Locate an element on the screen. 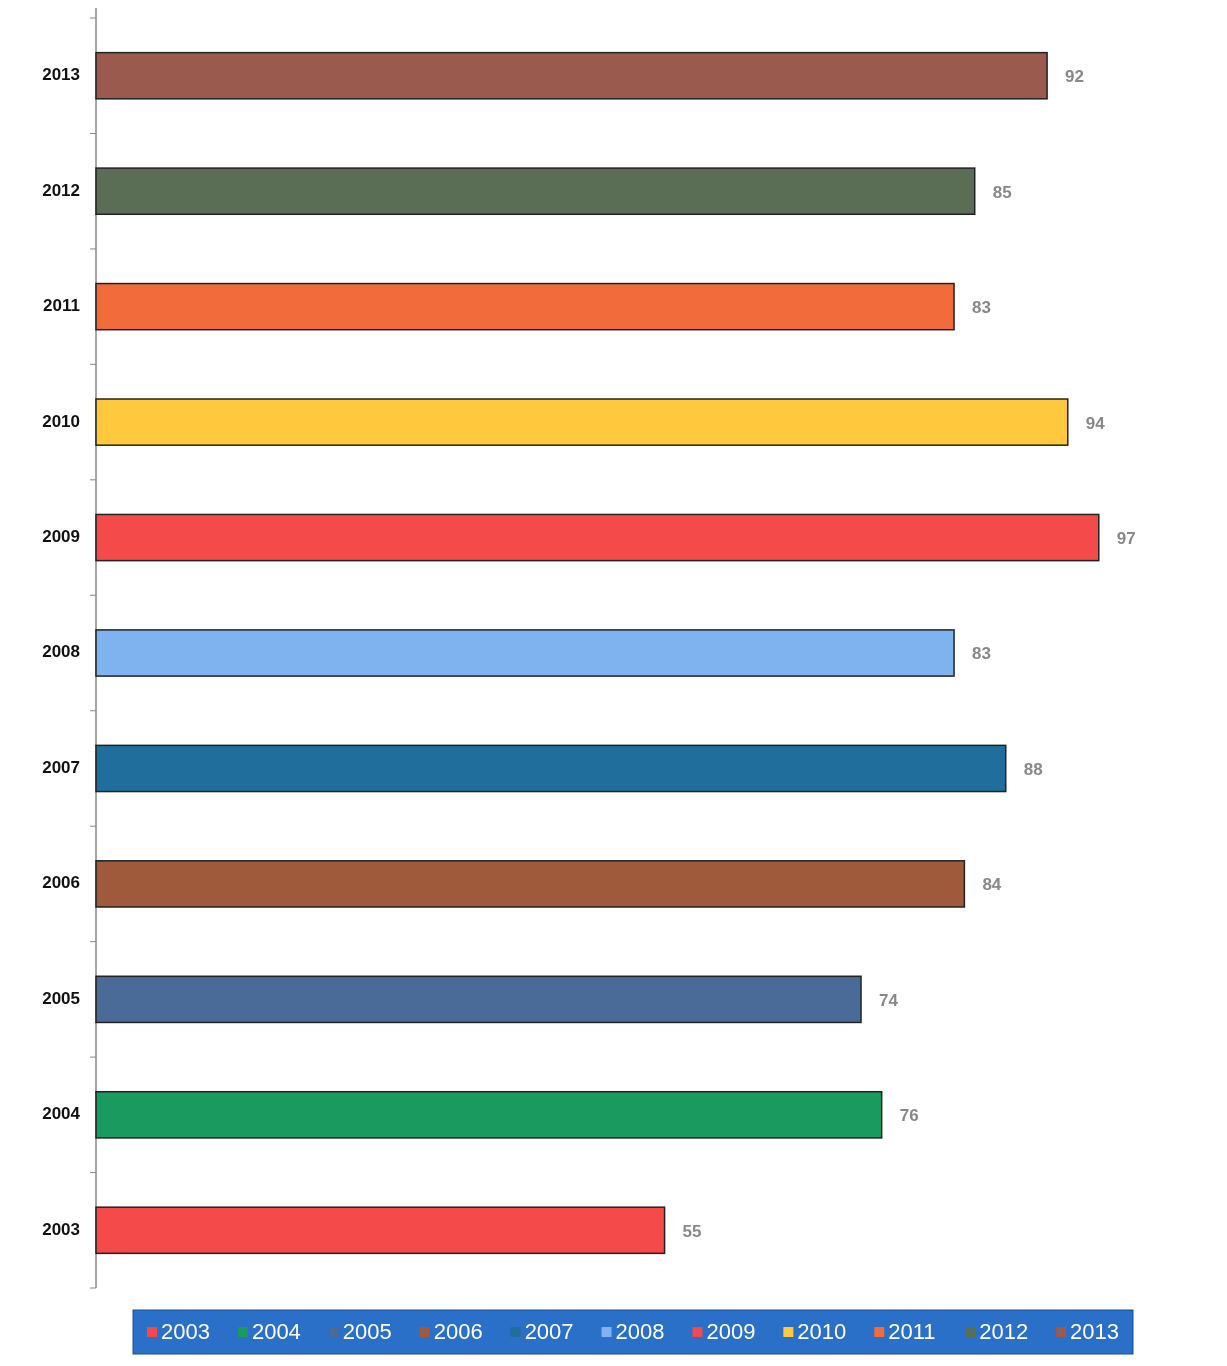 This screenshot has height=1366, width=1227. data-label: 55 is located at coordinates (692, 1231).